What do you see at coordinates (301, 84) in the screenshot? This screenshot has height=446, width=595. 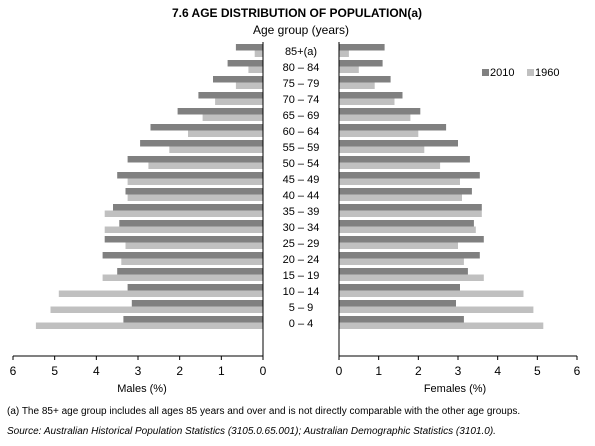 I see `age-label: 75 – 79` at bounding box center [301, 84].